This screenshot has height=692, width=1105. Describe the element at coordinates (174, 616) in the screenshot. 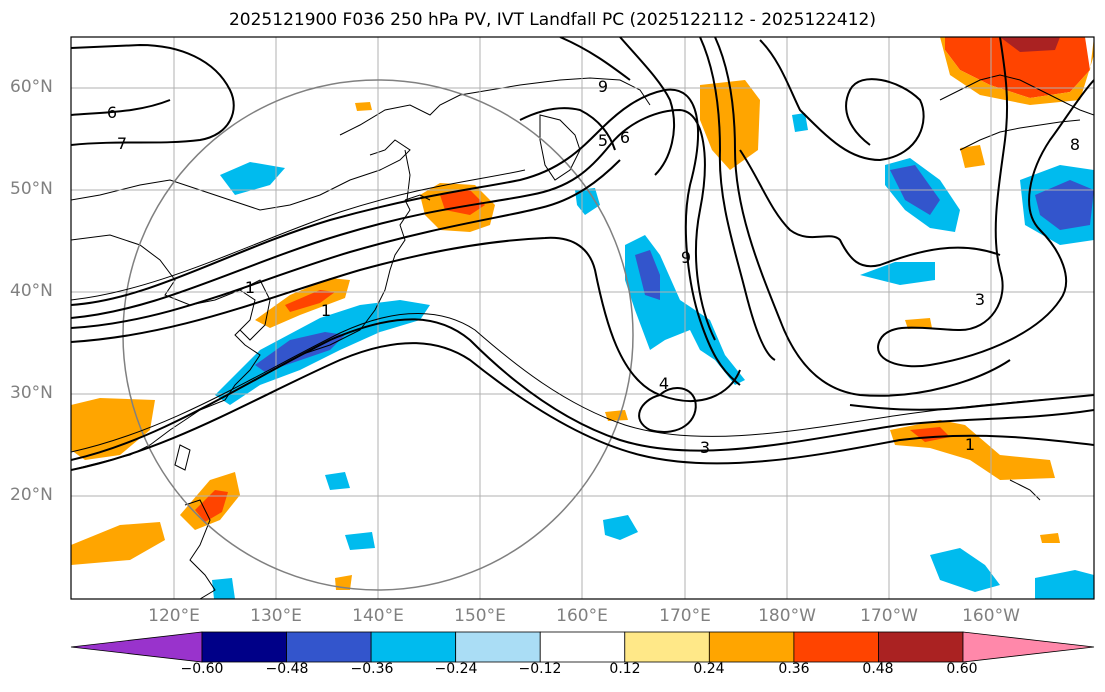

I see `lon-label-120e: 120°E` at that location.